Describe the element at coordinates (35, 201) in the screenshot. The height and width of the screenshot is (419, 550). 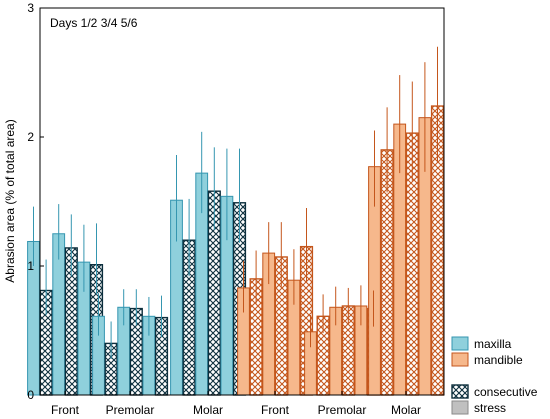
I see `y-axis: 0 1 2 3` at that location.